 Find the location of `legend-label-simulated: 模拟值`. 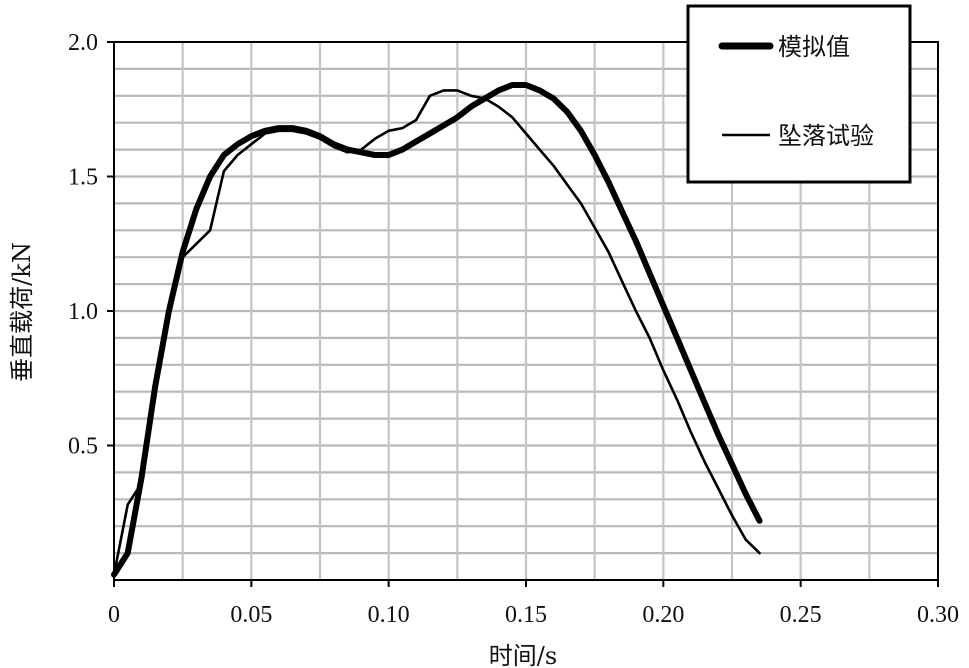

legend-label-simulated: 模拟值 is located at coordinates (814, 47).